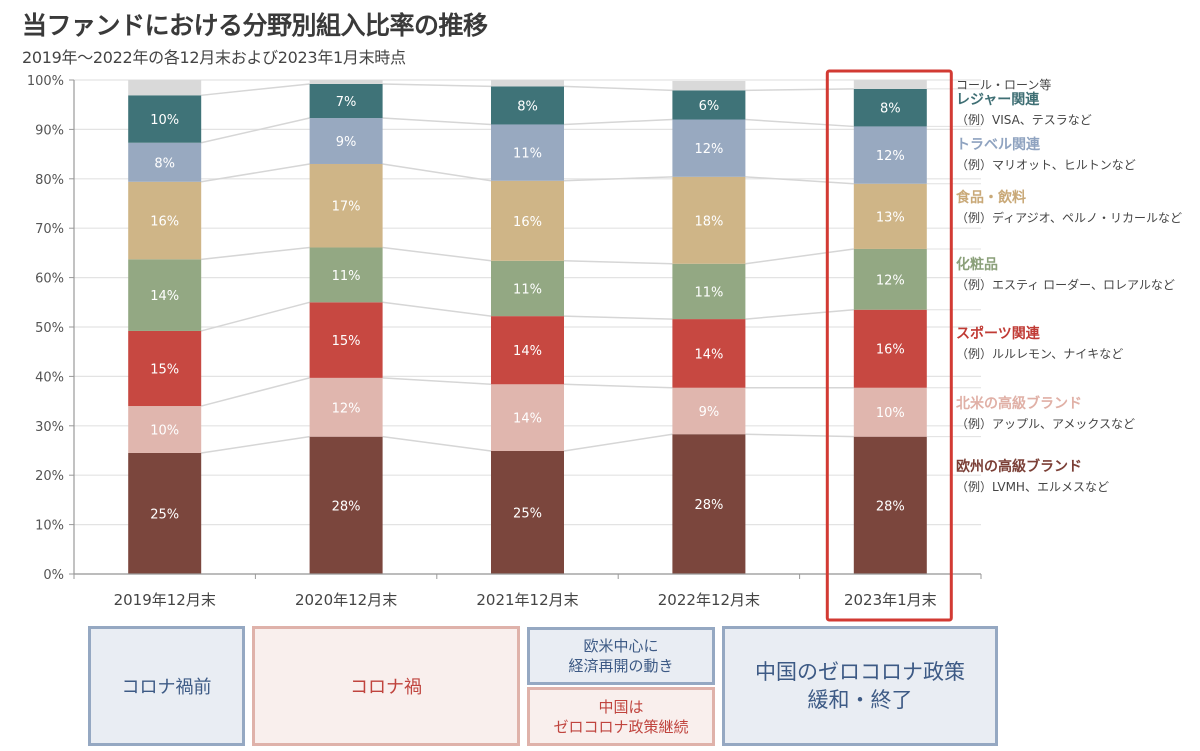 The width and height of the screenshot is (1200, 751). What do you see at coordinates (998, 145) in the screenshot?
I see `legend-label: トラベル関連` at bounding box center [998, 145].